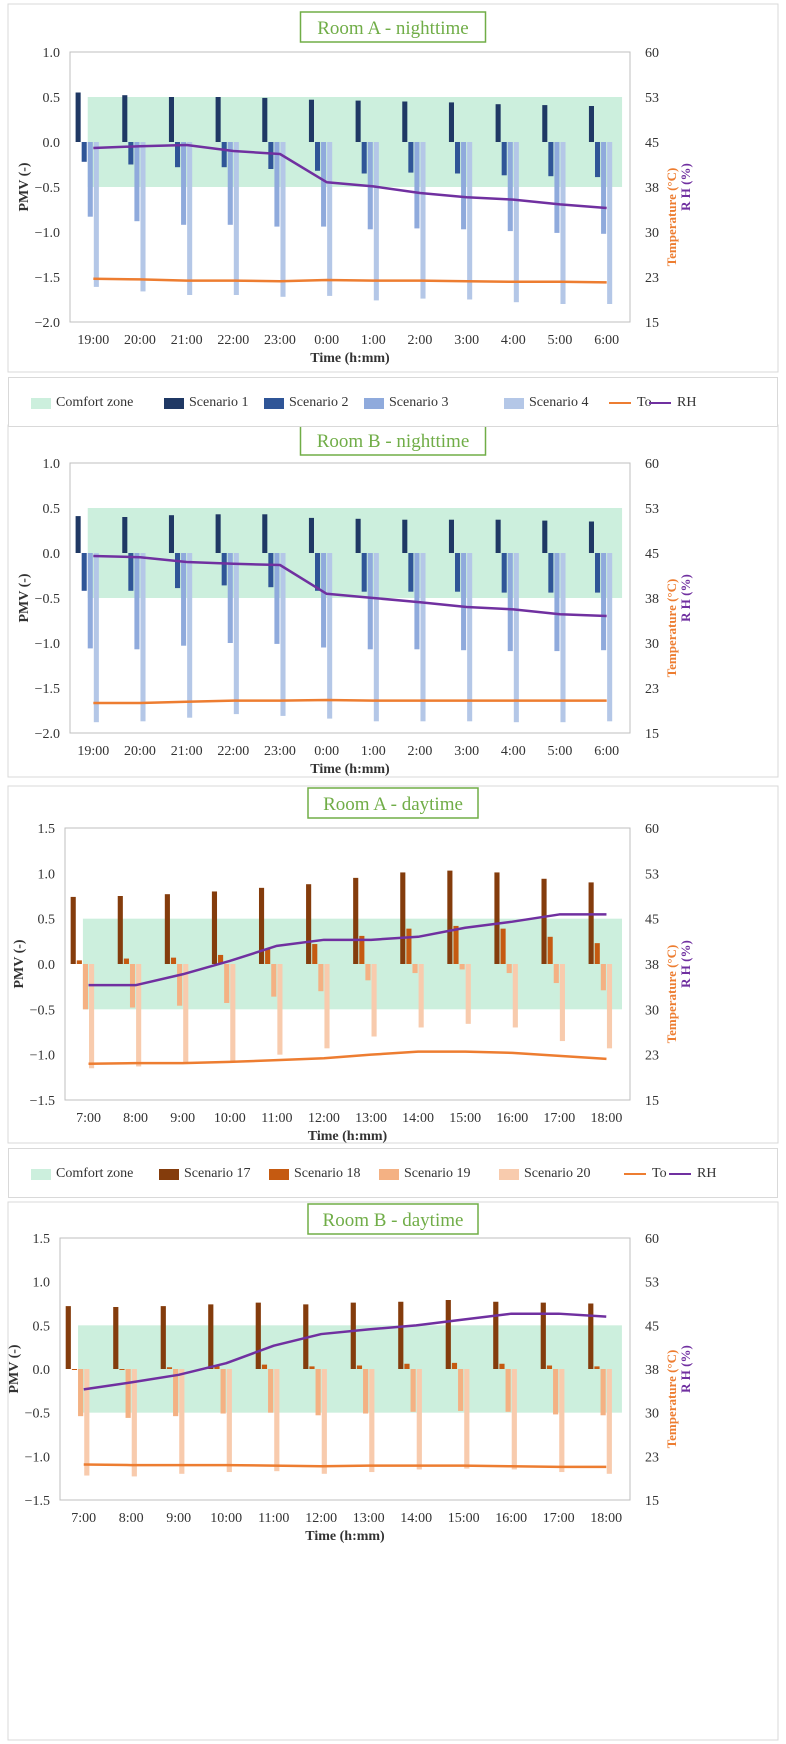 The width and height of the screenshot is (786, 1744). What do you see at coordinates (393, 803) in the screenshot?
I see `title-box` at bounding box center [393, 803].